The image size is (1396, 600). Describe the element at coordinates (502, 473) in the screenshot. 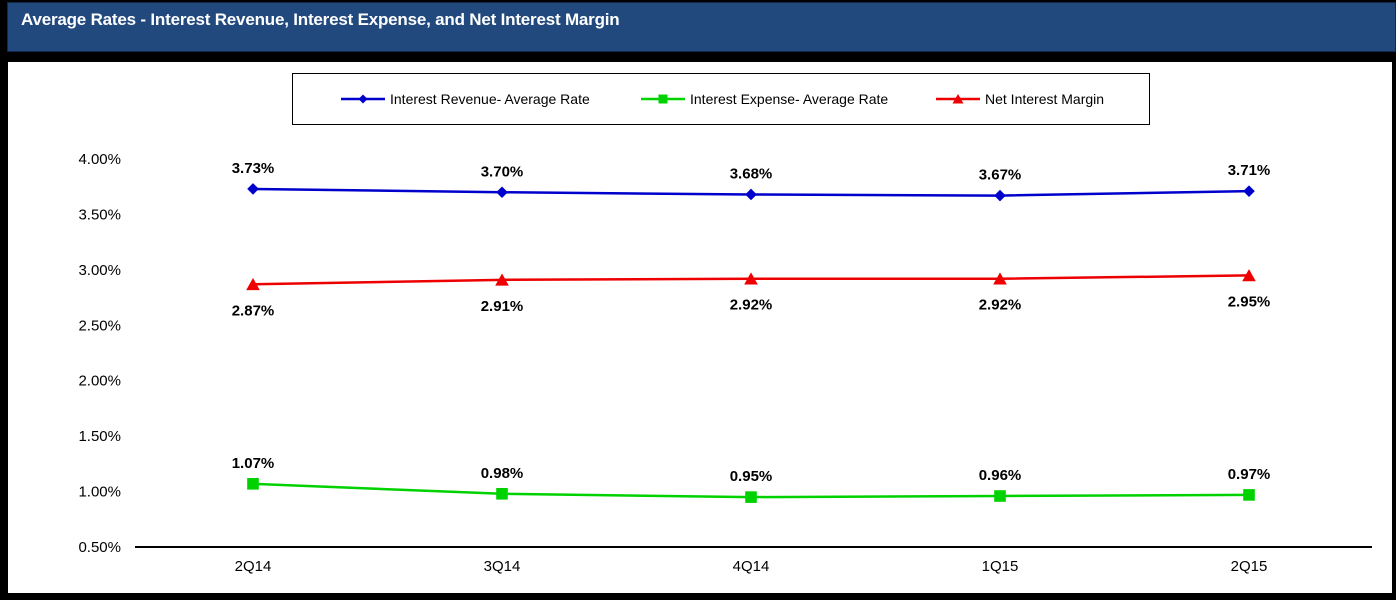

I see `data-point-label: 0.98%` at that location.